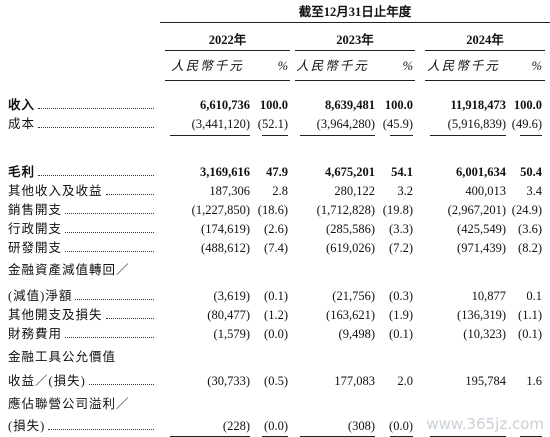 Image resolution: width=550 pixels, height=437 pixels. What do you see at coordinates (35, 210) in the screenshot?
I see `label-text: 銷售開支` at bounding box center [35, 210].